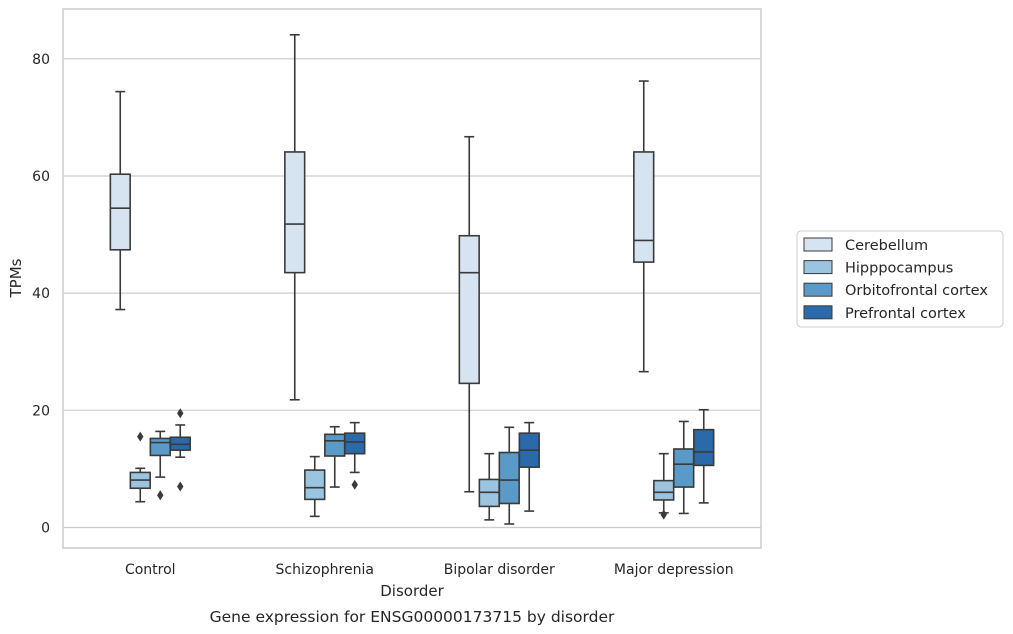 Image resolution: width=1013 pixels, height=634 pixels. I want to click on box-bipolar-disorder-hipppocampus, so click(489, 486).